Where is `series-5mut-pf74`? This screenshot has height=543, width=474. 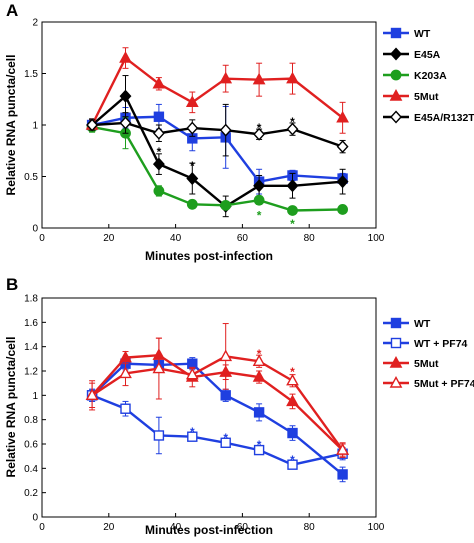
series-5mut-pf74 is located at coordinates (217, 390).